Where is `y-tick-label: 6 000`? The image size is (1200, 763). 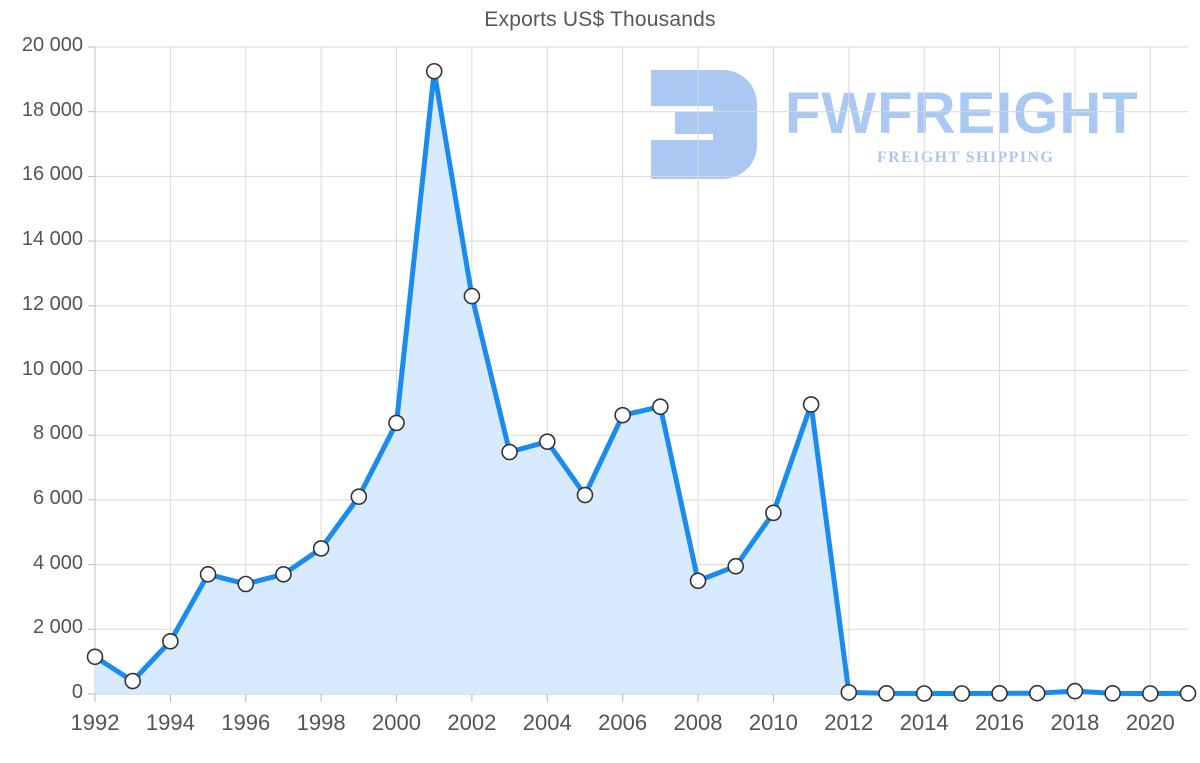
y-tick-label: 6 000 is located at coordinates (57, 497).